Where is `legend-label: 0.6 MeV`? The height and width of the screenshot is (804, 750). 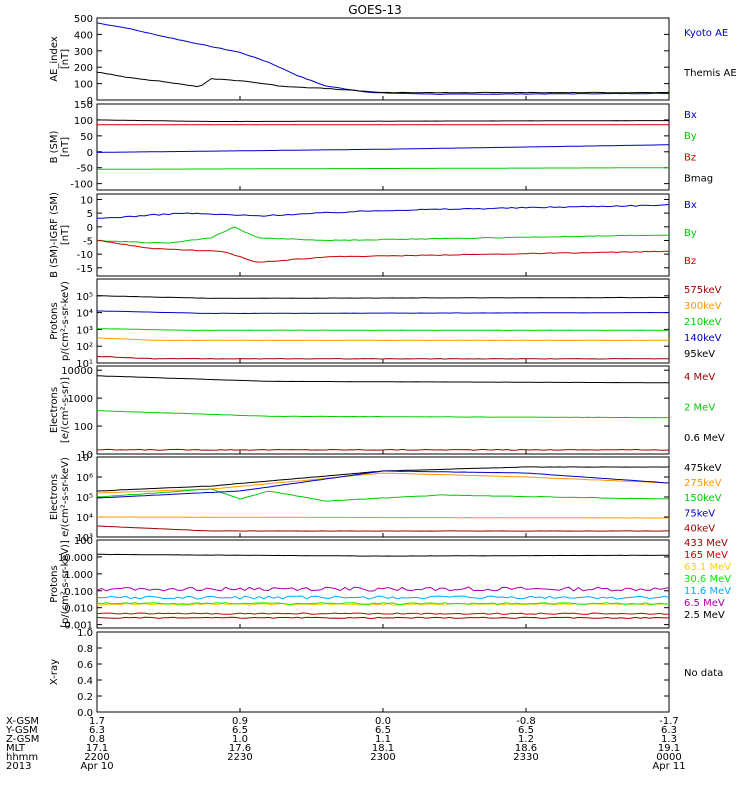 legend-label: 0.6 MeV is located at coordinates (704, 438).